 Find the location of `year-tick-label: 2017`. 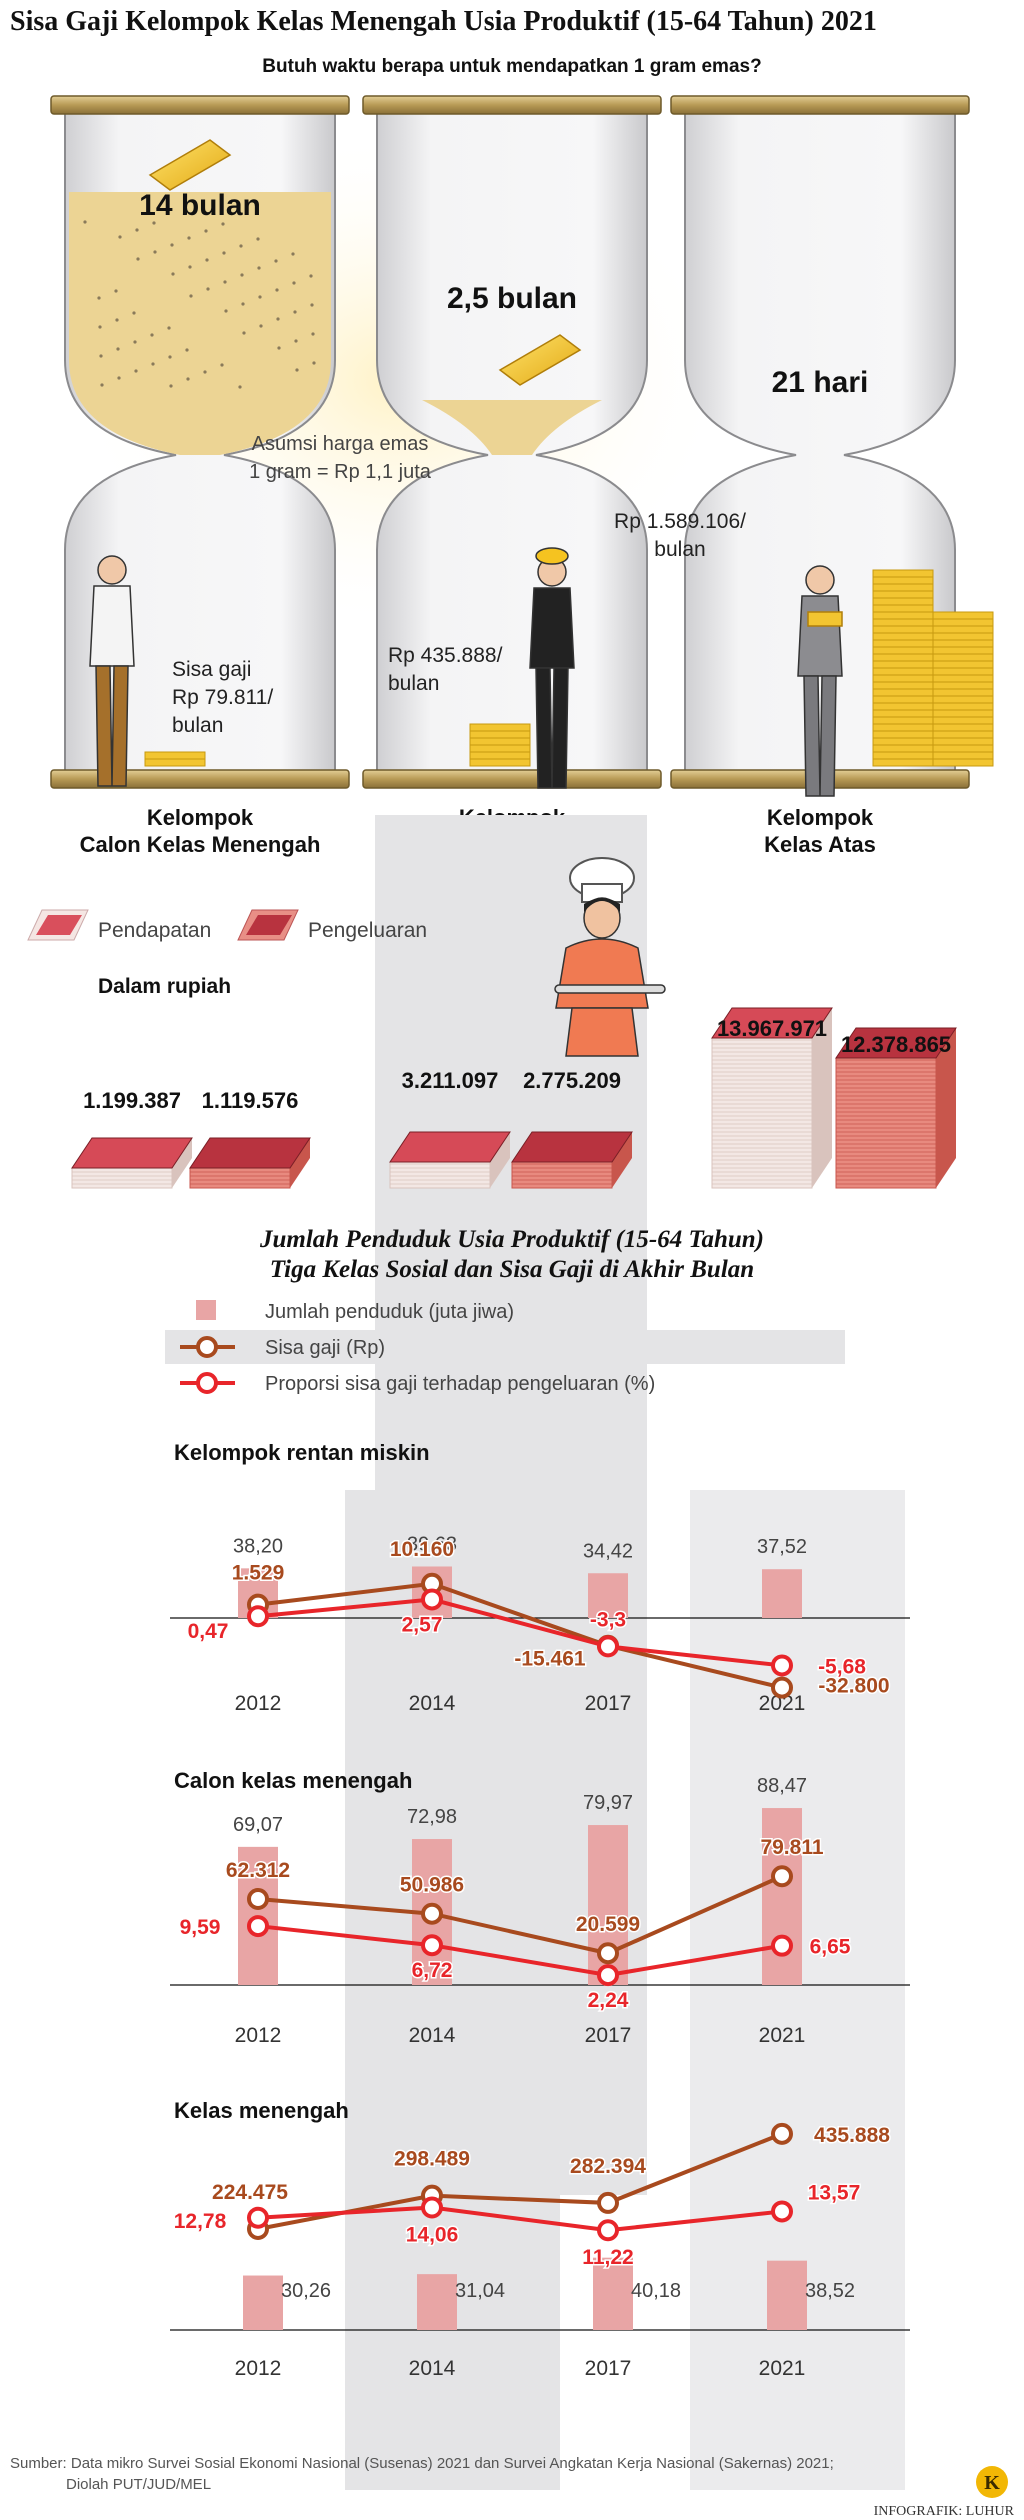

year-tick-label: 2017 is located at coordinates (608, 2035).